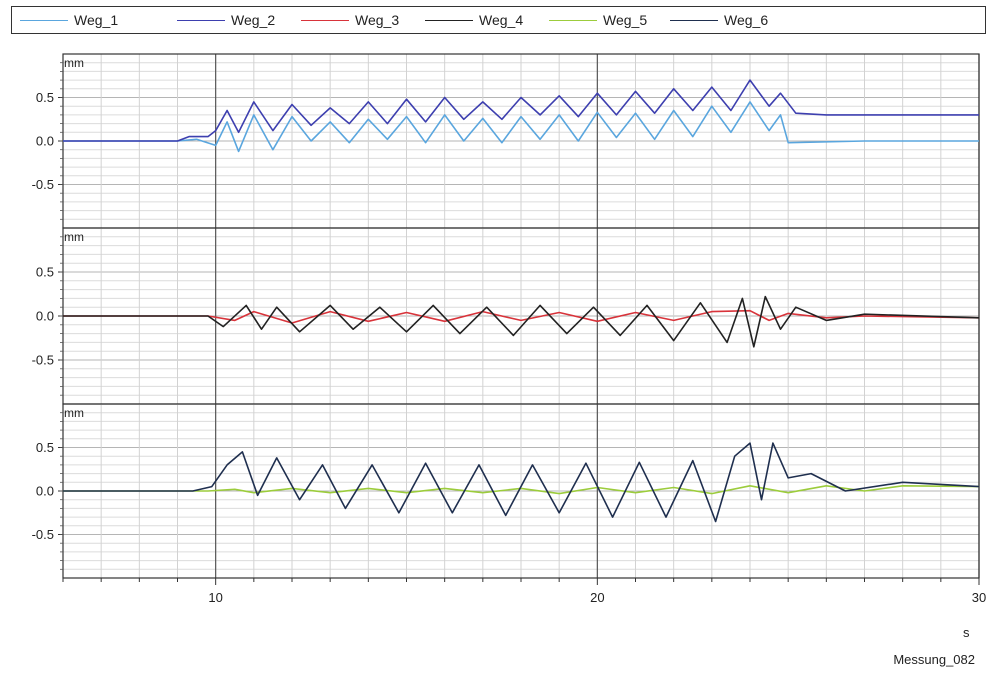 The height and width of the screenshot is (677, 989). What do you see at coordinates (96, 20) in the screenshot?
I see `legend-label: Weg_1` at bounding box center [96, 20].